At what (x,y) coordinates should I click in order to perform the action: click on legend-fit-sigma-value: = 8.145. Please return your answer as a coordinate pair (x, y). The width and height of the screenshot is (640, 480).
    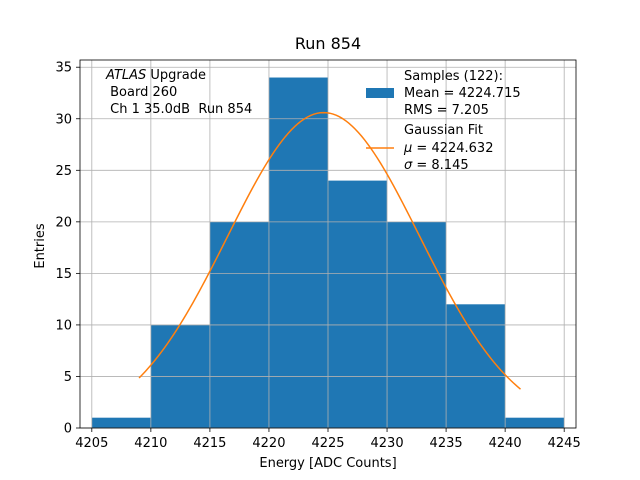
    Looking at the image, I should click on (440, 165).